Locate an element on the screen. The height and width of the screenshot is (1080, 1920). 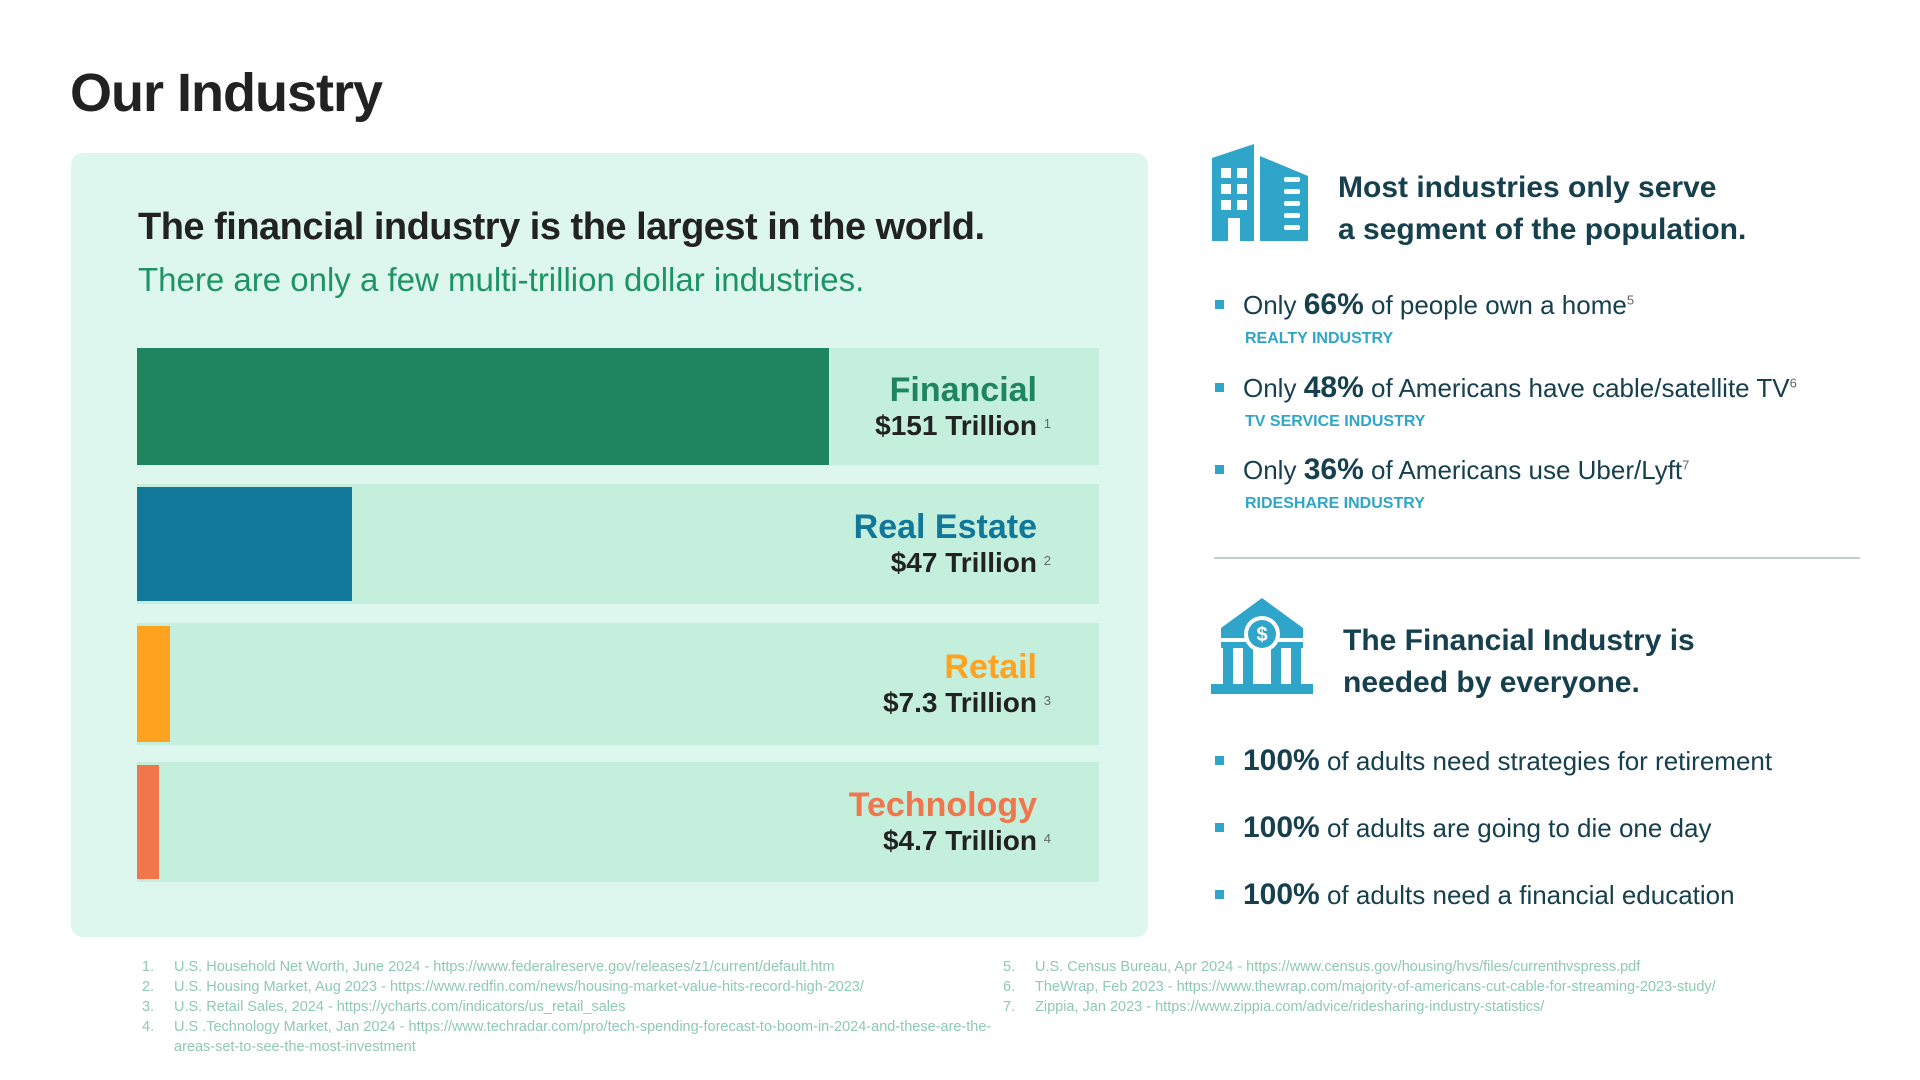
industry-tag: RIDESHARE INDUSTRY is located at coordinates (1335, 503).